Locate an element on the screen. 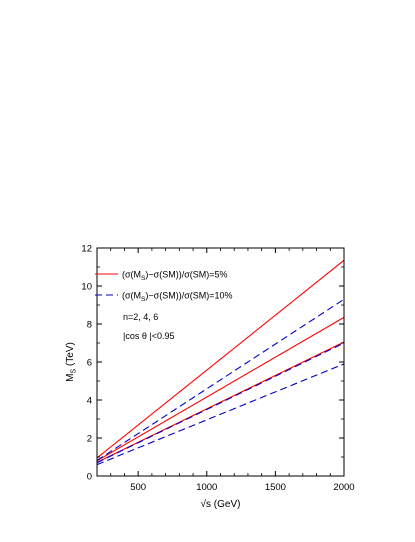 The image size is (415, 542). y-tick-label: 8 is located at coordinates (89, 325).